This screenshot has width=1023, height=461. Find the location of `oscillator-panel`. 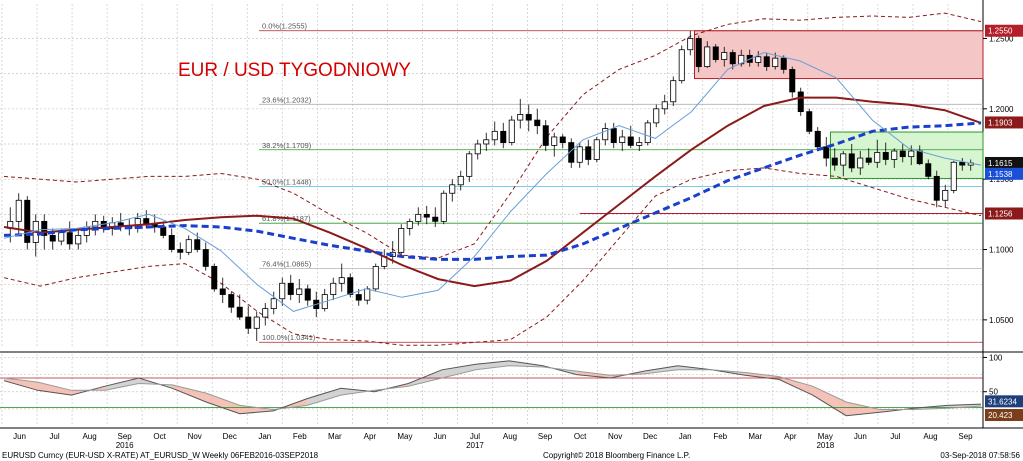

oscillator-panel is located at coordinates (491, 388).